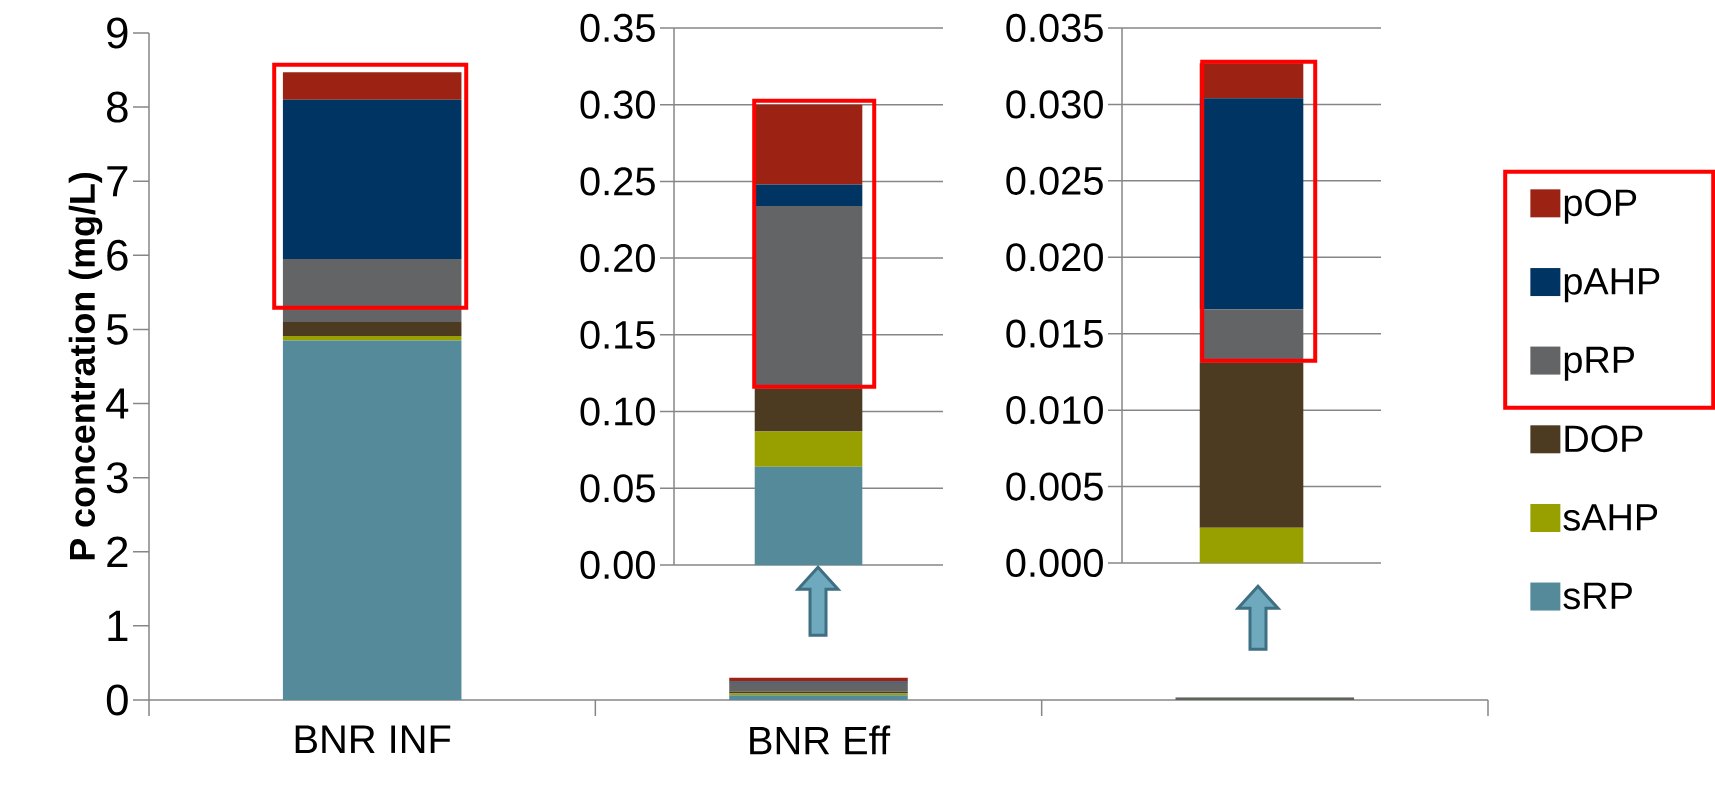  Describe the element at coordinates (1597, 596) in the screenshot. I see `legend-label: sRP` at that location.